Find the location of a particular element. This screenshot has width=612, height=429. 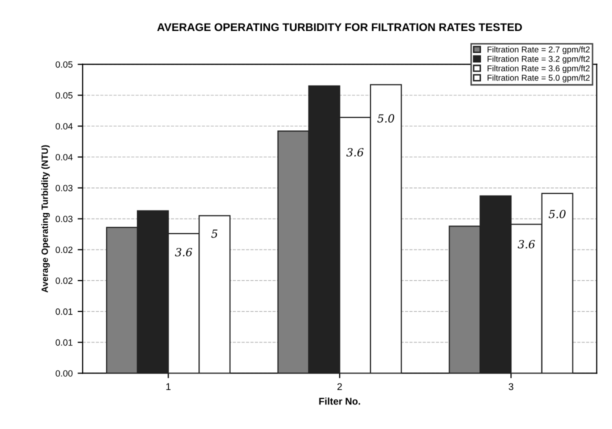

y-axis-title: Average Operating Turbidity (NTU) is located at coordinates (45, 219).